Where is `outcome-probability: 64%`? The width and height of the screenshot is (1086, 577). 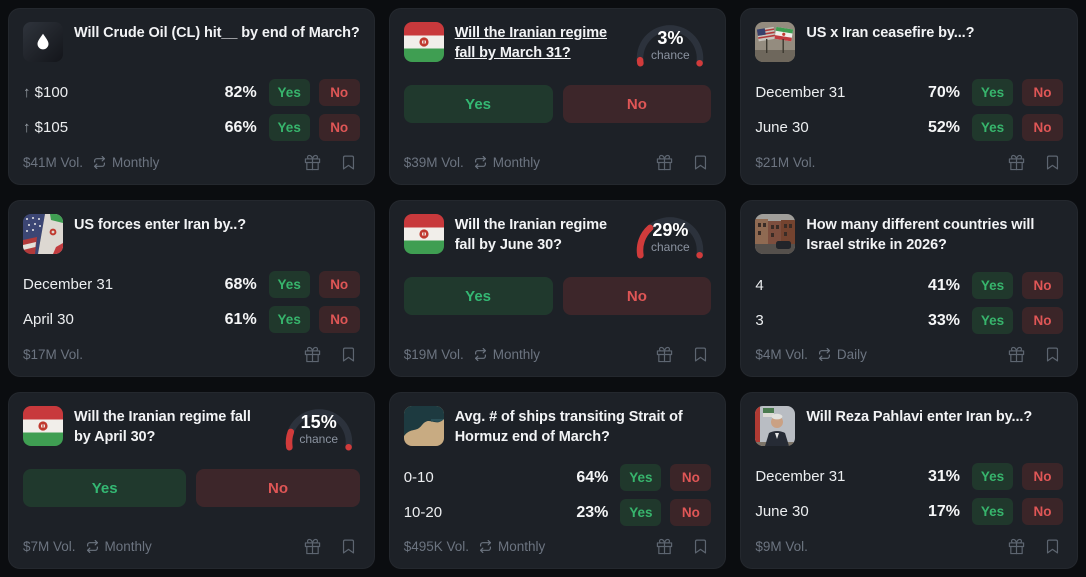
outcome-probability: 64% is located at coordinates (592, 477).